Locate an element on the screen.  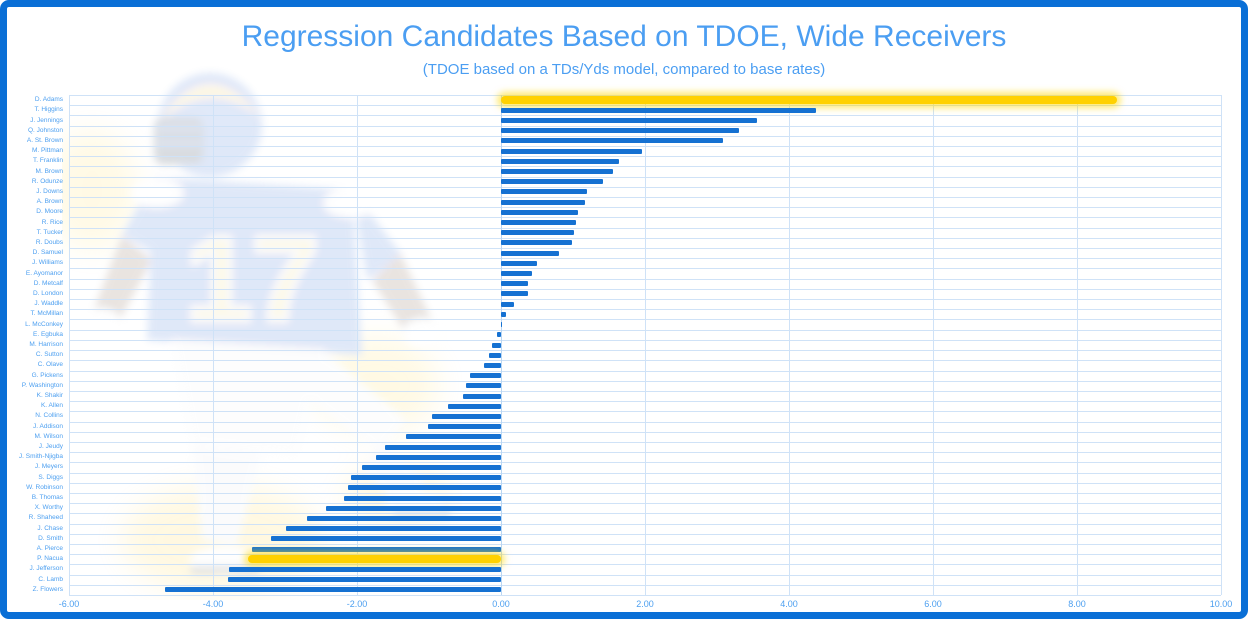
player-label: T. McMillan is located at coordinates (46, 314).